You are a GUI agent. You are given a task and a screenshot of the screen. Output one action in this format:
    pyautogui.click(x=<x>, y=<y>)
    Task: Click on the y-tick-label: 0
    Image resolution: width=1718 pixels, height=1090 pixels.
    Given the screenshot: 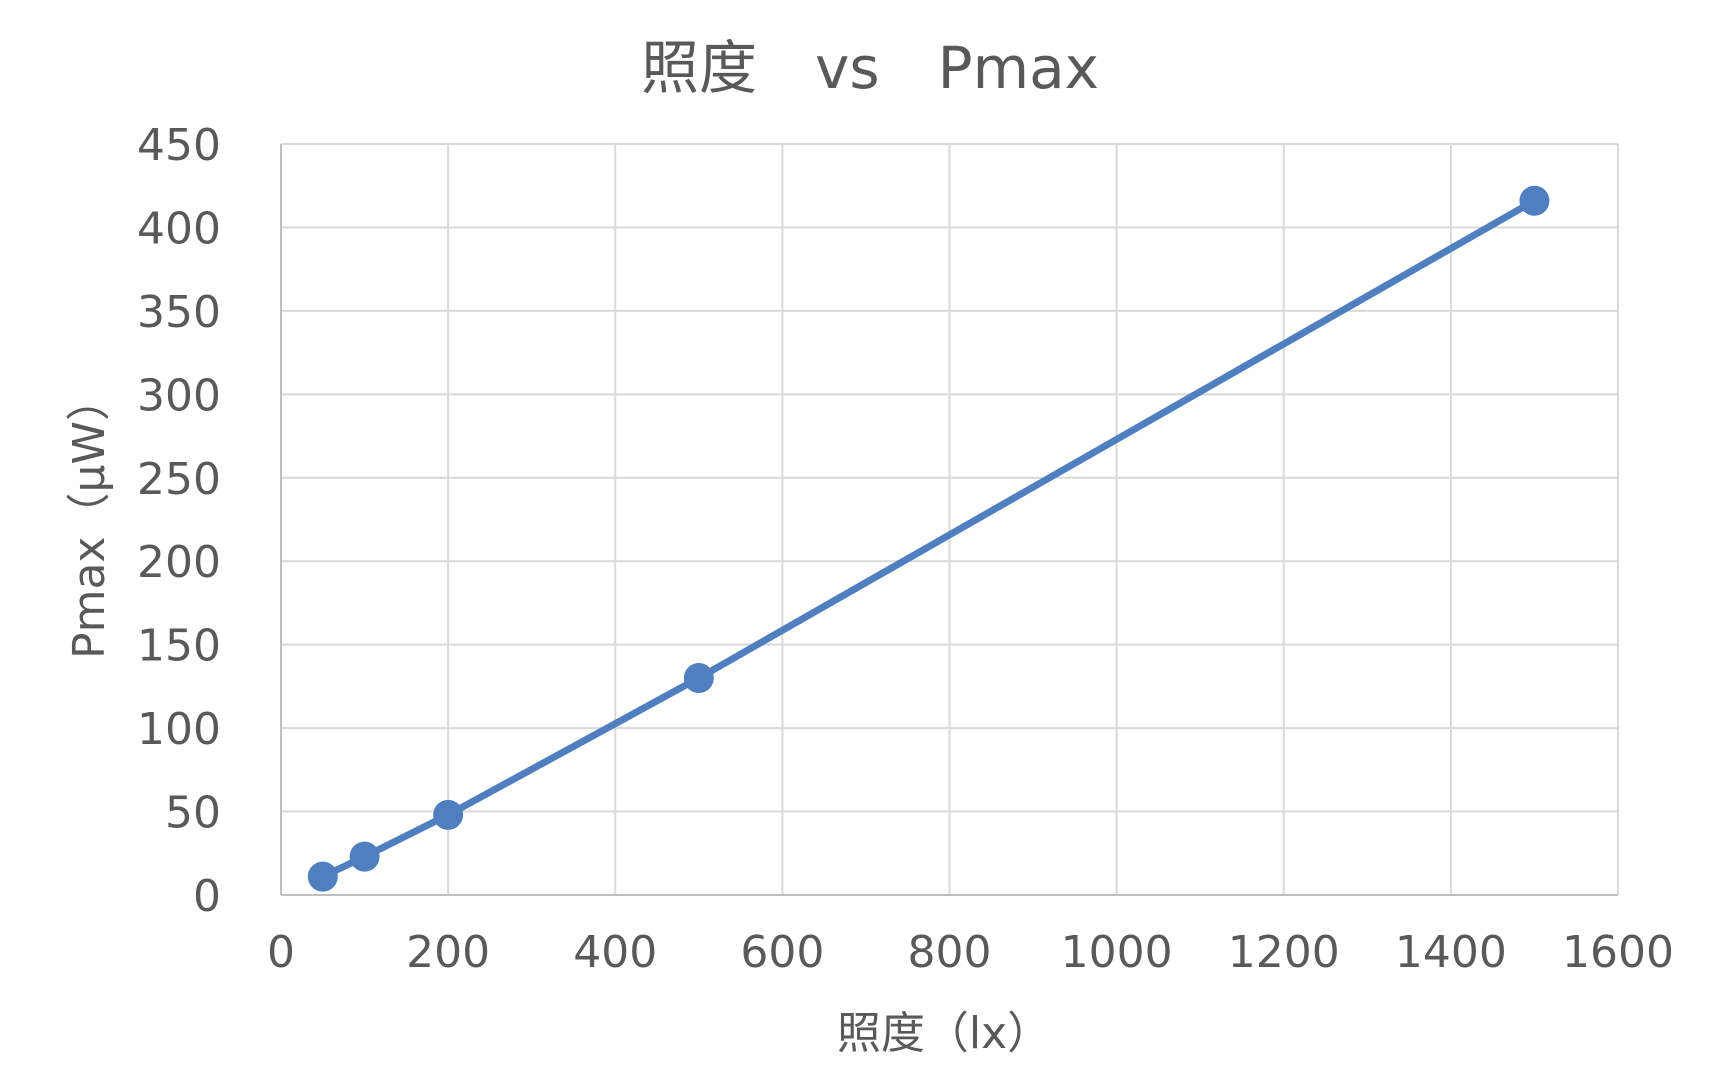 What is the action you would take?
    pyautogui.click(x=207, y=896)
    